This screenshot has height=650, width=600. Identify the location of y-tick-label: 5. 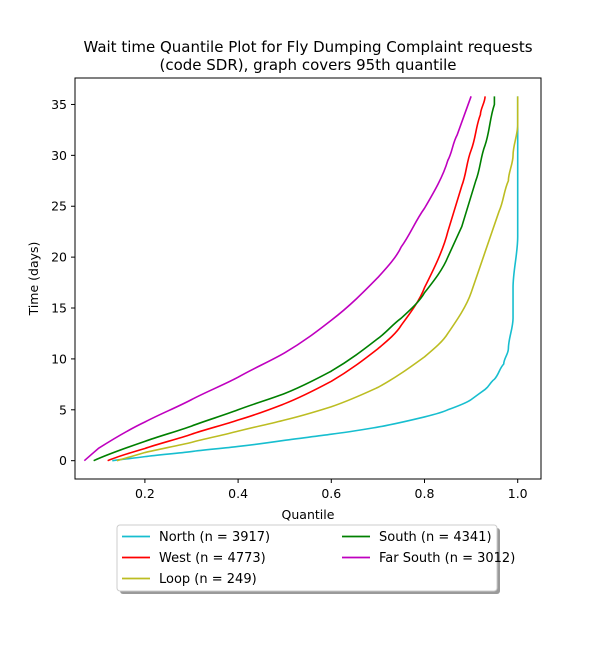
(63, 409).